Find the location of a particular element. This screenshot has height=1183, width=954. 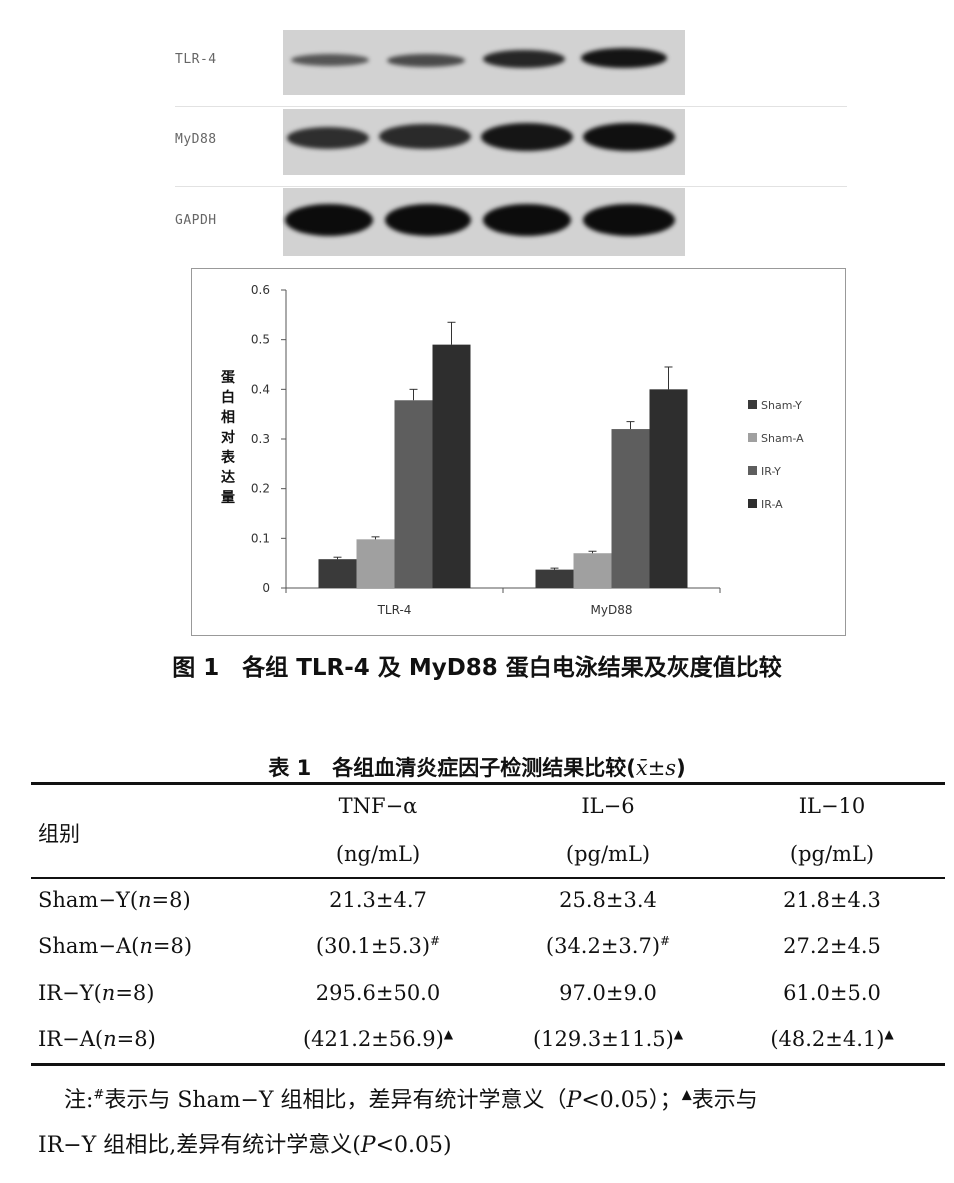

table-cell-value: (421.2±56.9)▲ is located at coordinates (378, 1039).